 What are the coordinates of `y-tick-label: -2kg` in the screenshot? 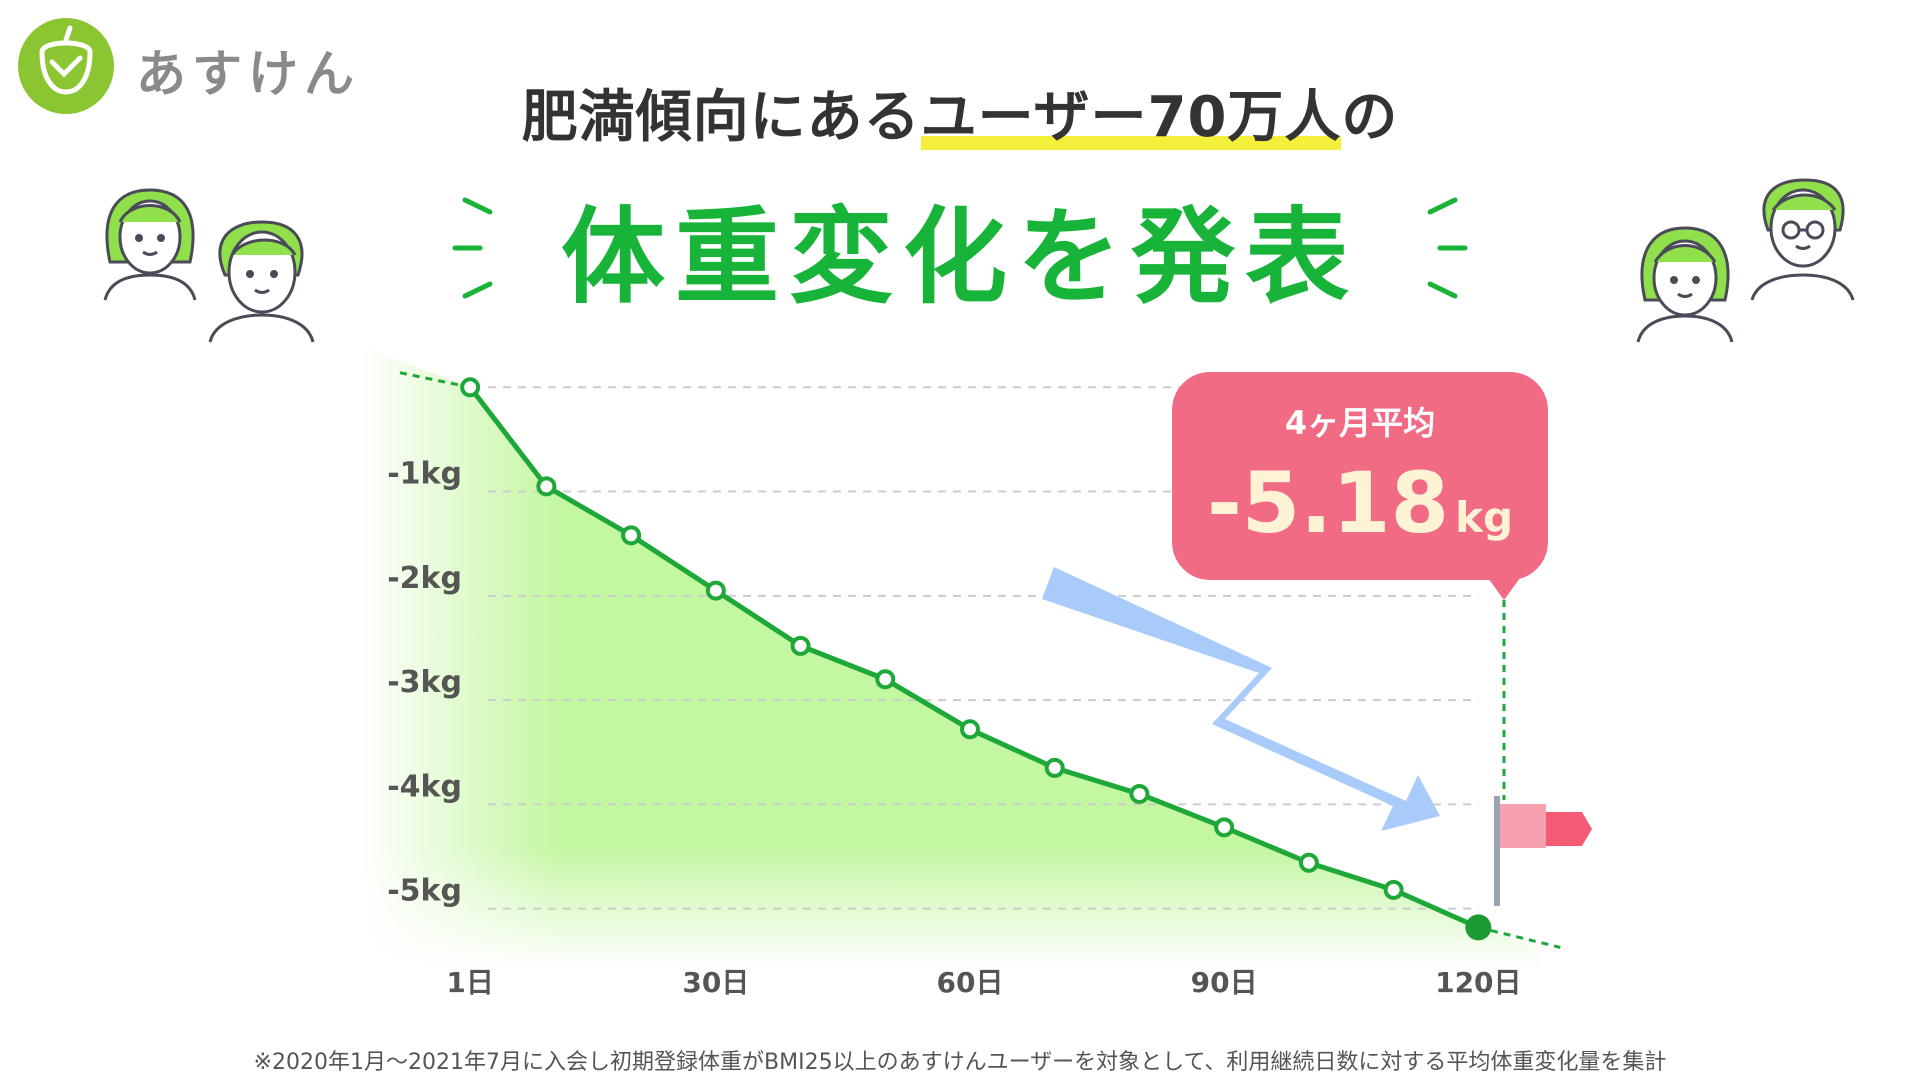 It's located at (424, 578).